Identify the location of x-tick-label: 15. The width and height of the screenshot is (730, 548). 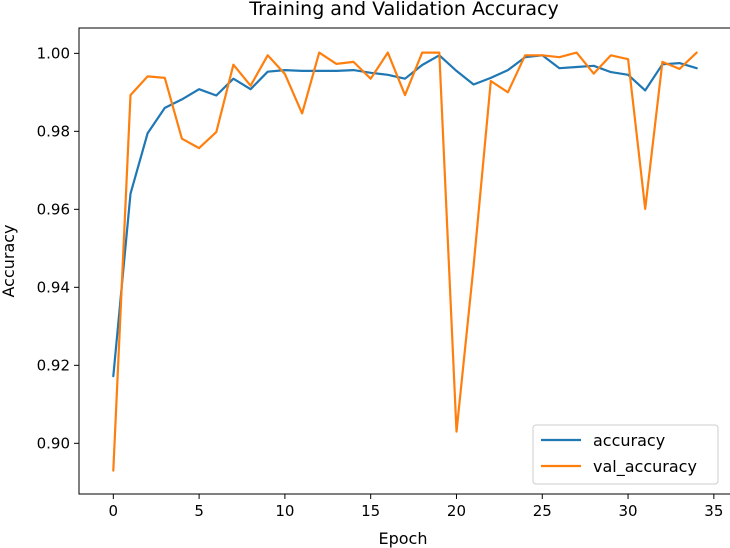
(370, 511).